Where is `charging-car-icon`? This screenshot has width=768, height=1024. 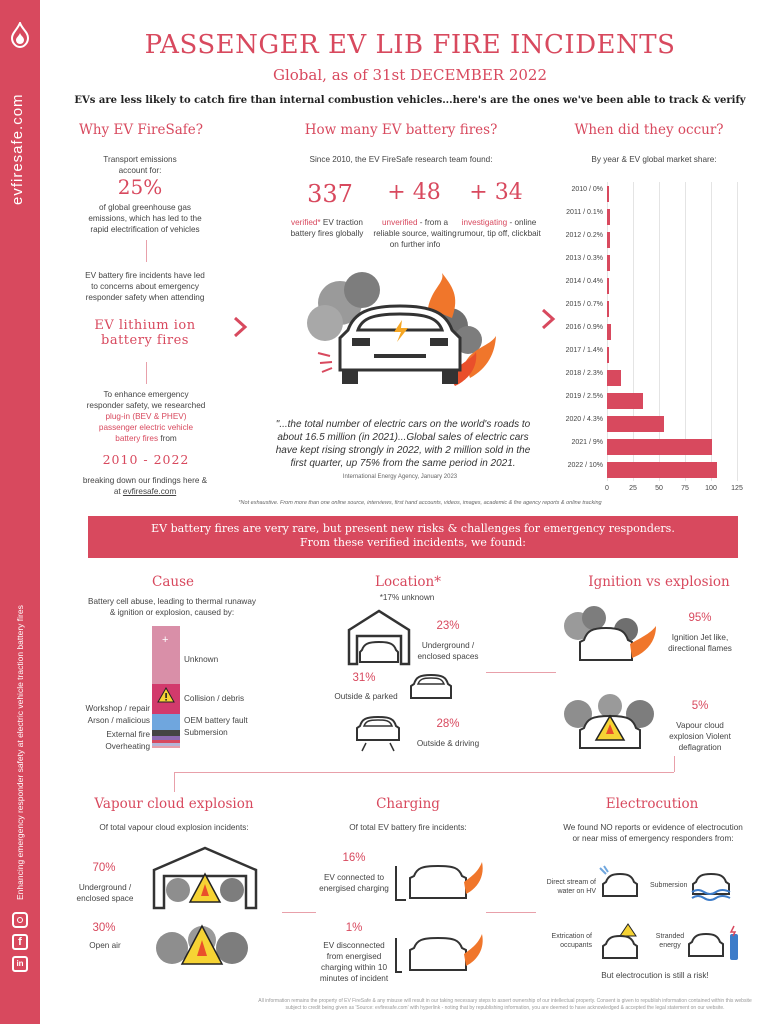 charging-car-icon is located at coordinates (439, 881).